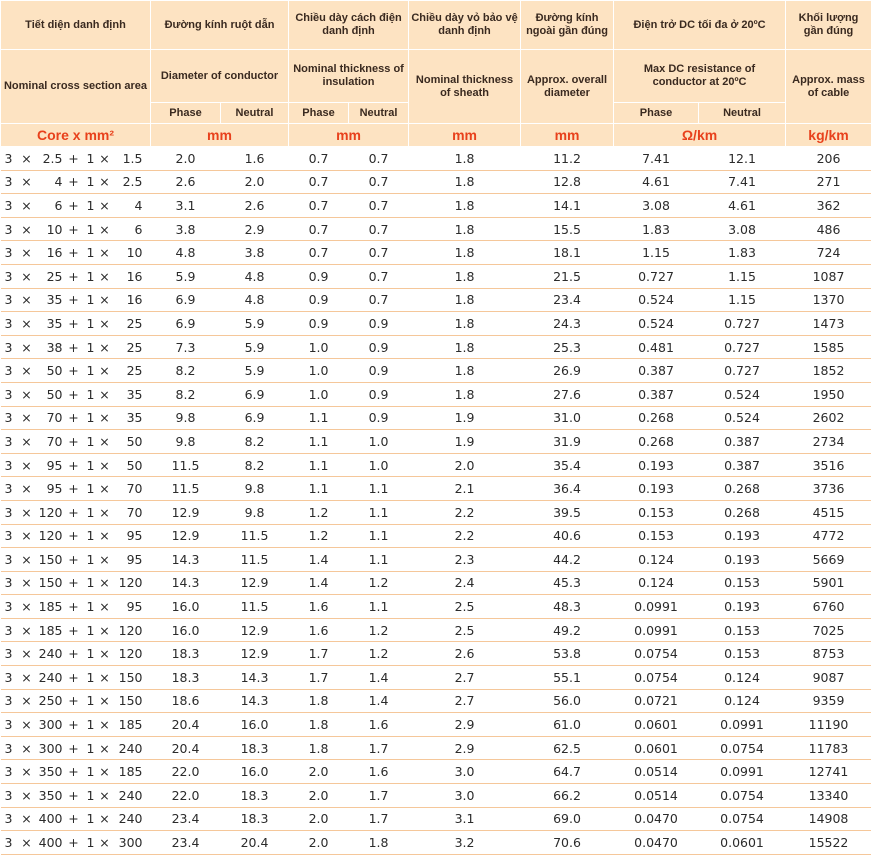  I want to click on overall-diameter-cell: 45.3, so click(567, 583).